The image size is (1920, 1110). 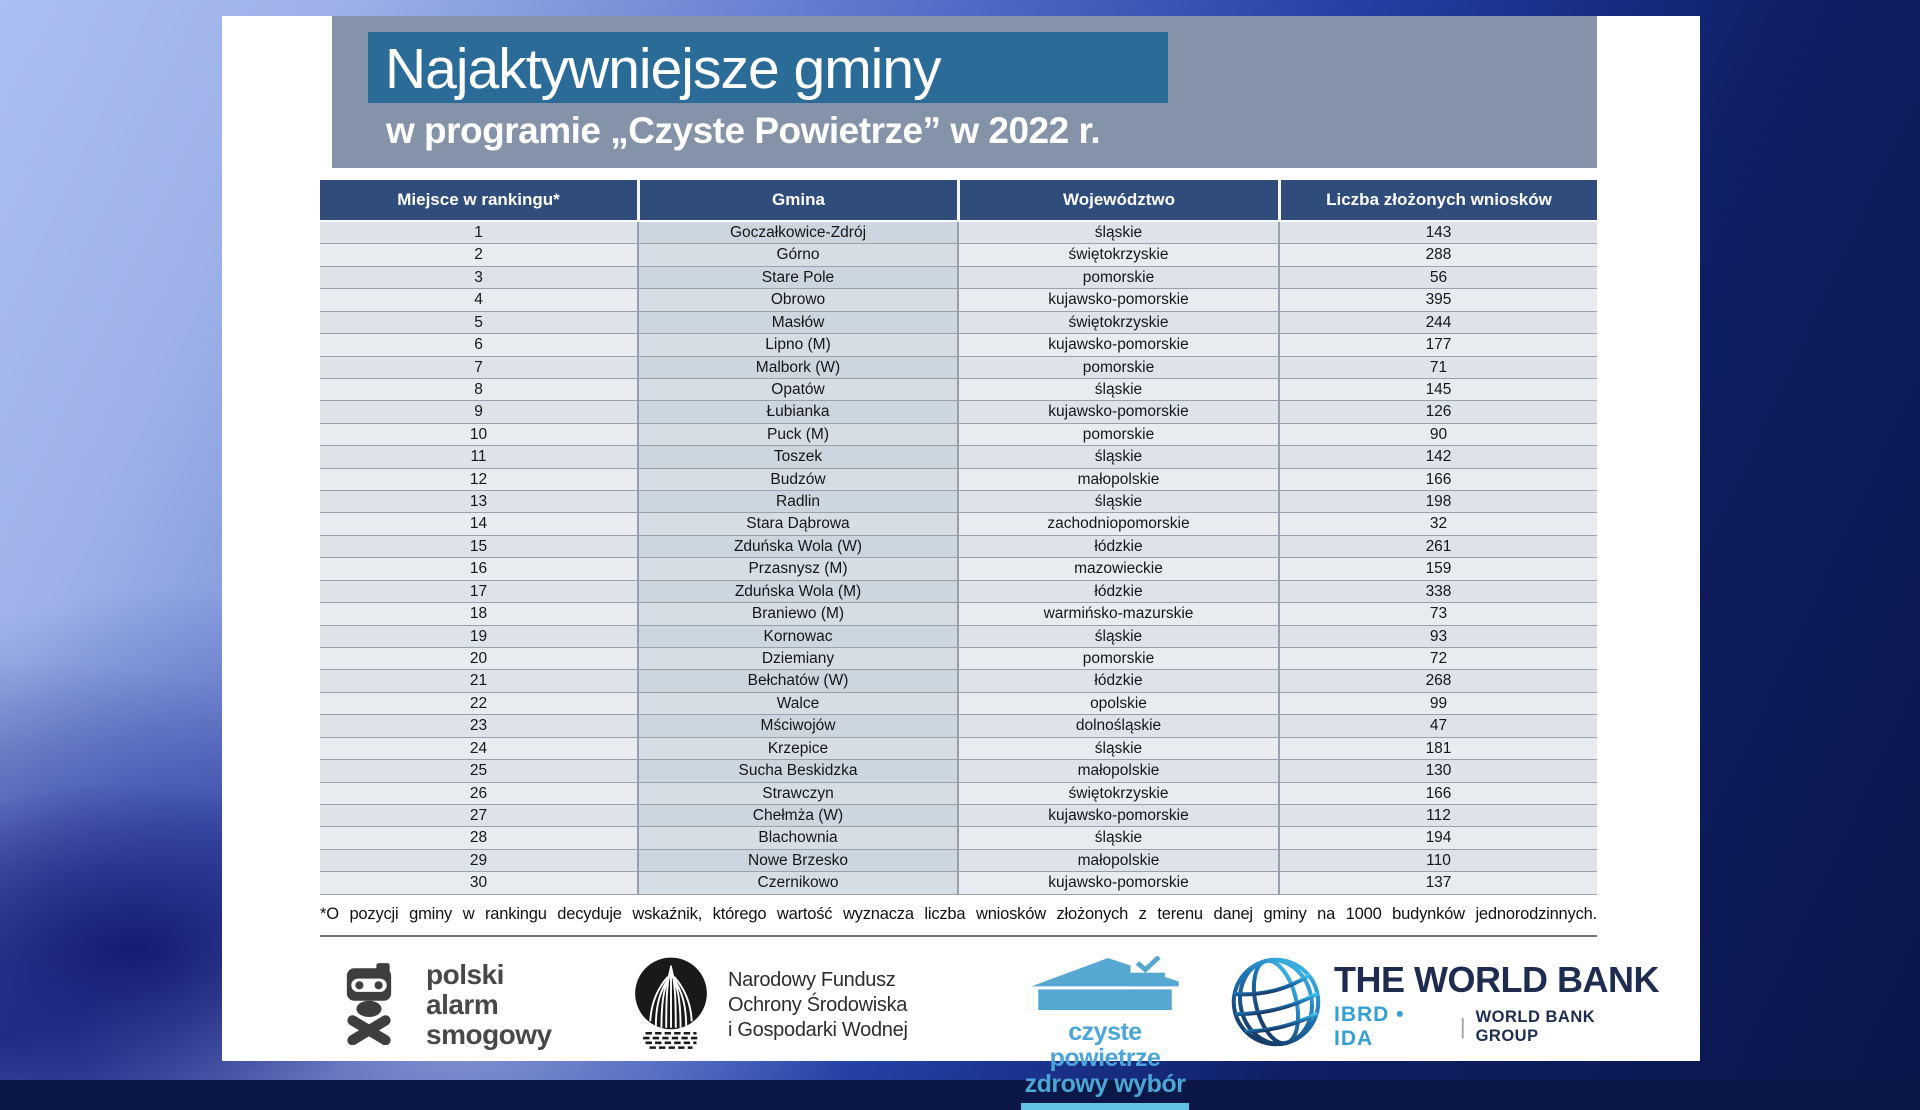 I want to click on cell-gmina: Goczałkowice-Zdrój, so click(x=797, y=232).